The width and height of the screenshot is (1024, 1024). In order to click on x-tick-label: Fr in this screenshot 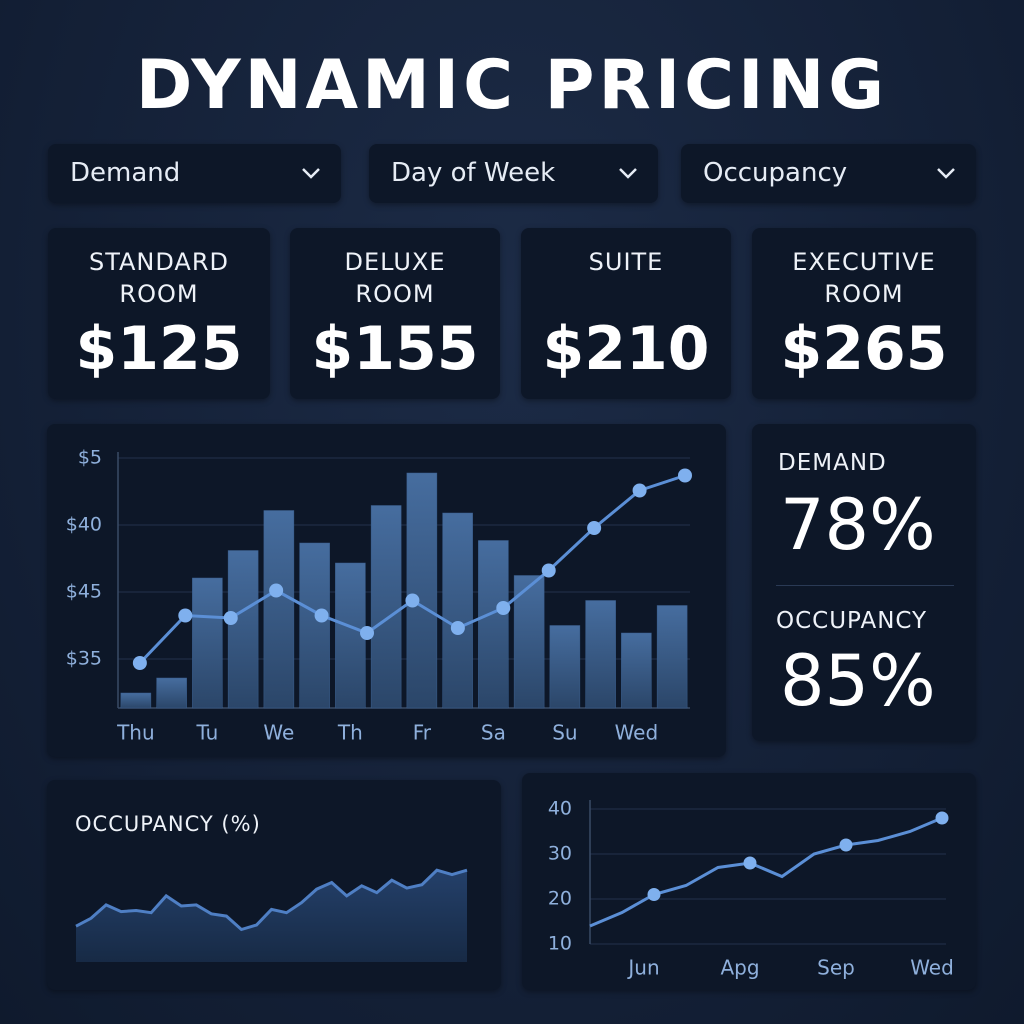, I will do `click(422, 733)`.